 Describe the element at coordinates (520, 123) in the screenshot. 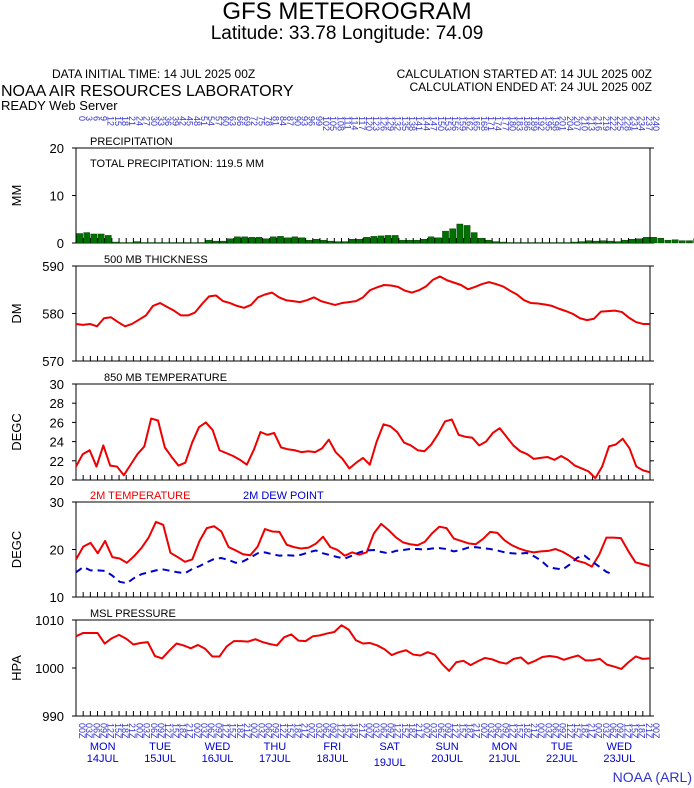

I see `forecast-hour-label: 183` at that location.